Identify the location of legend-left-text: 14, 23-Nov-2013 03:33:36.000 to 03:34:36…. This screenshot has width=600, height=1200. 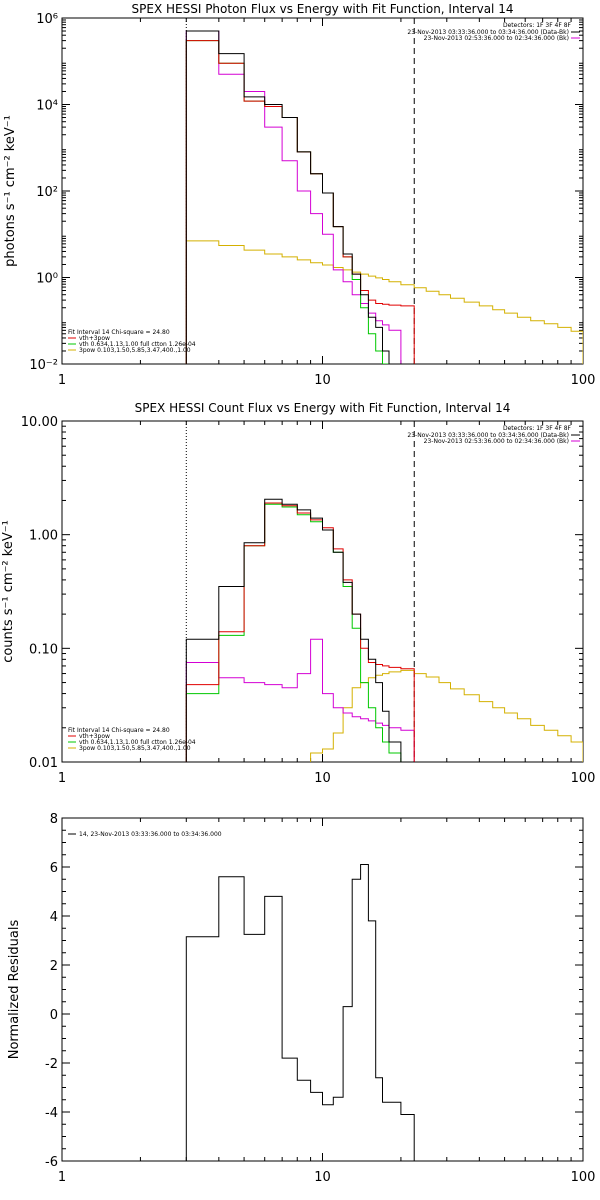
(150, 834).